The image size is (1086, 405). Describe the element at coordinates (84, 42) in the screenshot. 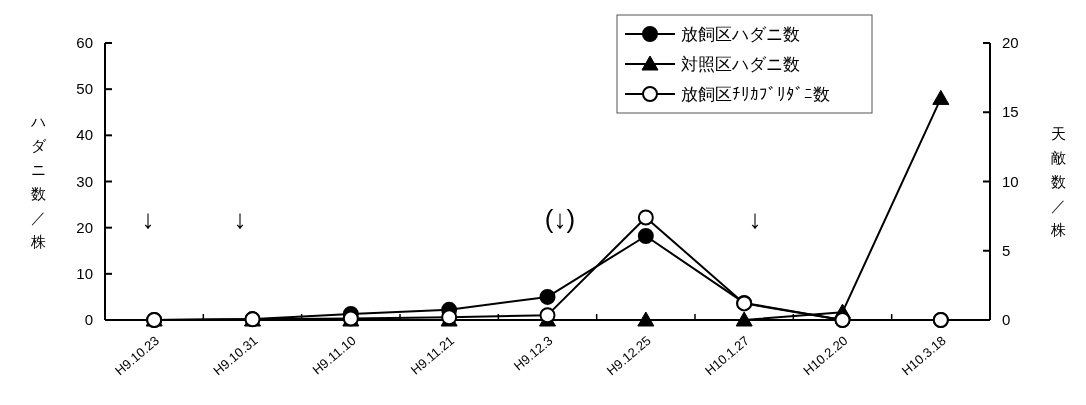

I see `y-tick-label: 60` at that location.